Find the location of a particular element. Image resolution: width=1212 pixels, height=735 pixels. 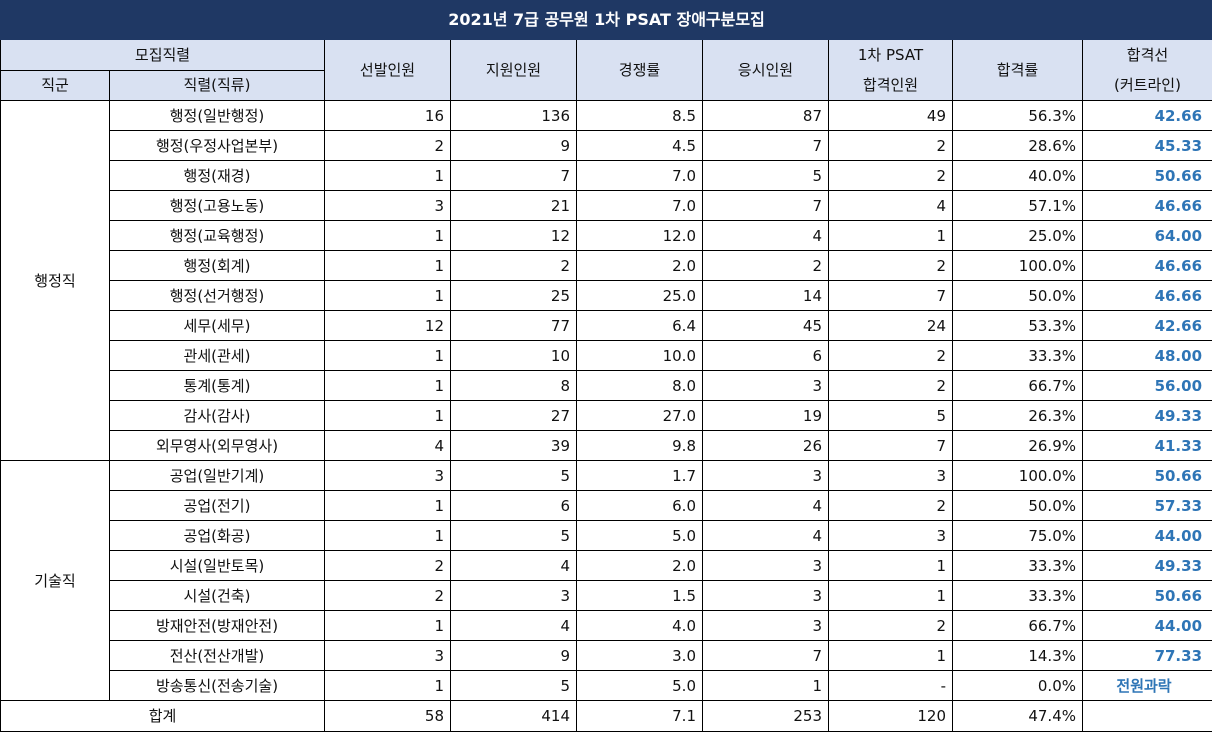

applicants-cell: 7 is located at coordinates (513, 175).